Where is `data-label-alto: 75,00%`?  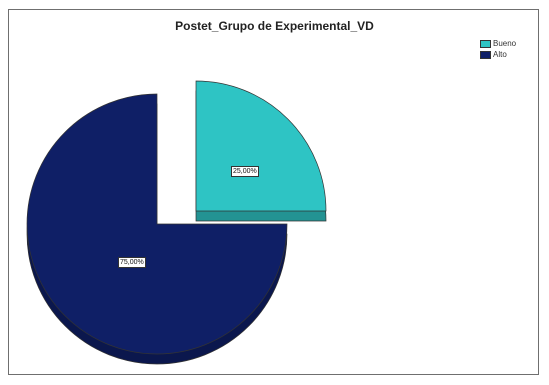
data-label-alto: 75,00% is located at coordinates (132, 262).